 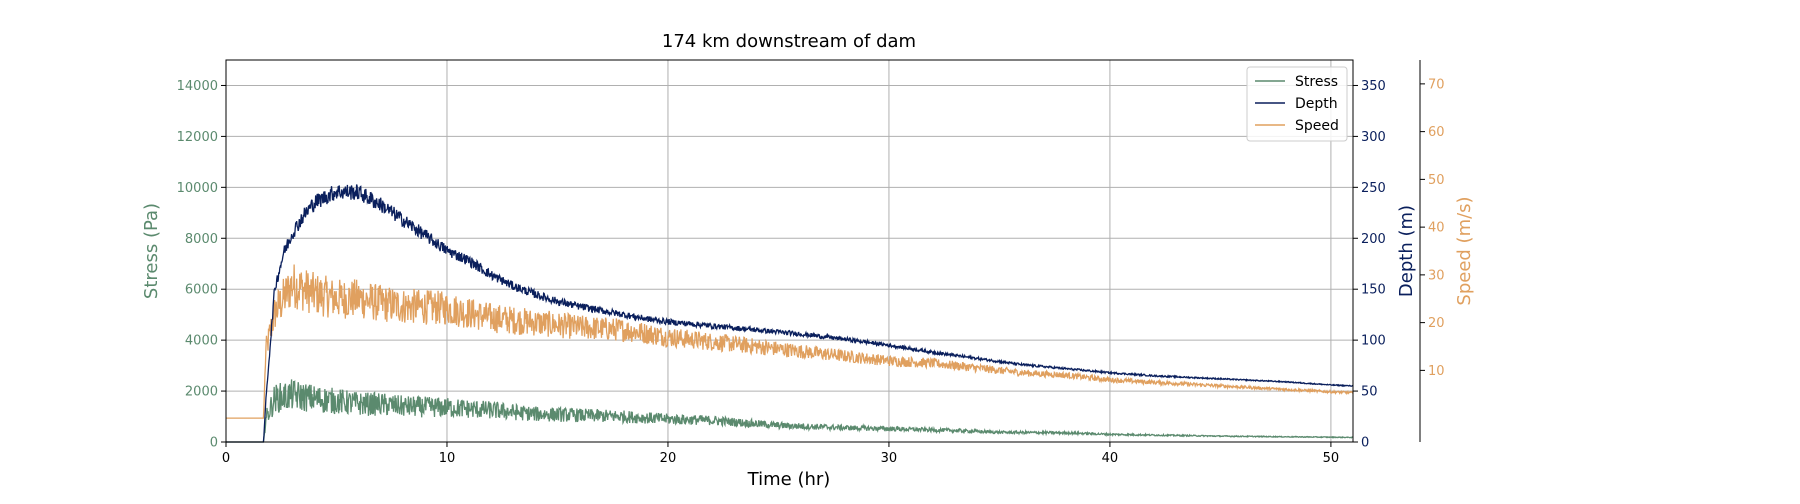 I want to click on depth-tick-label: 50, so click(x=1369, y=392).